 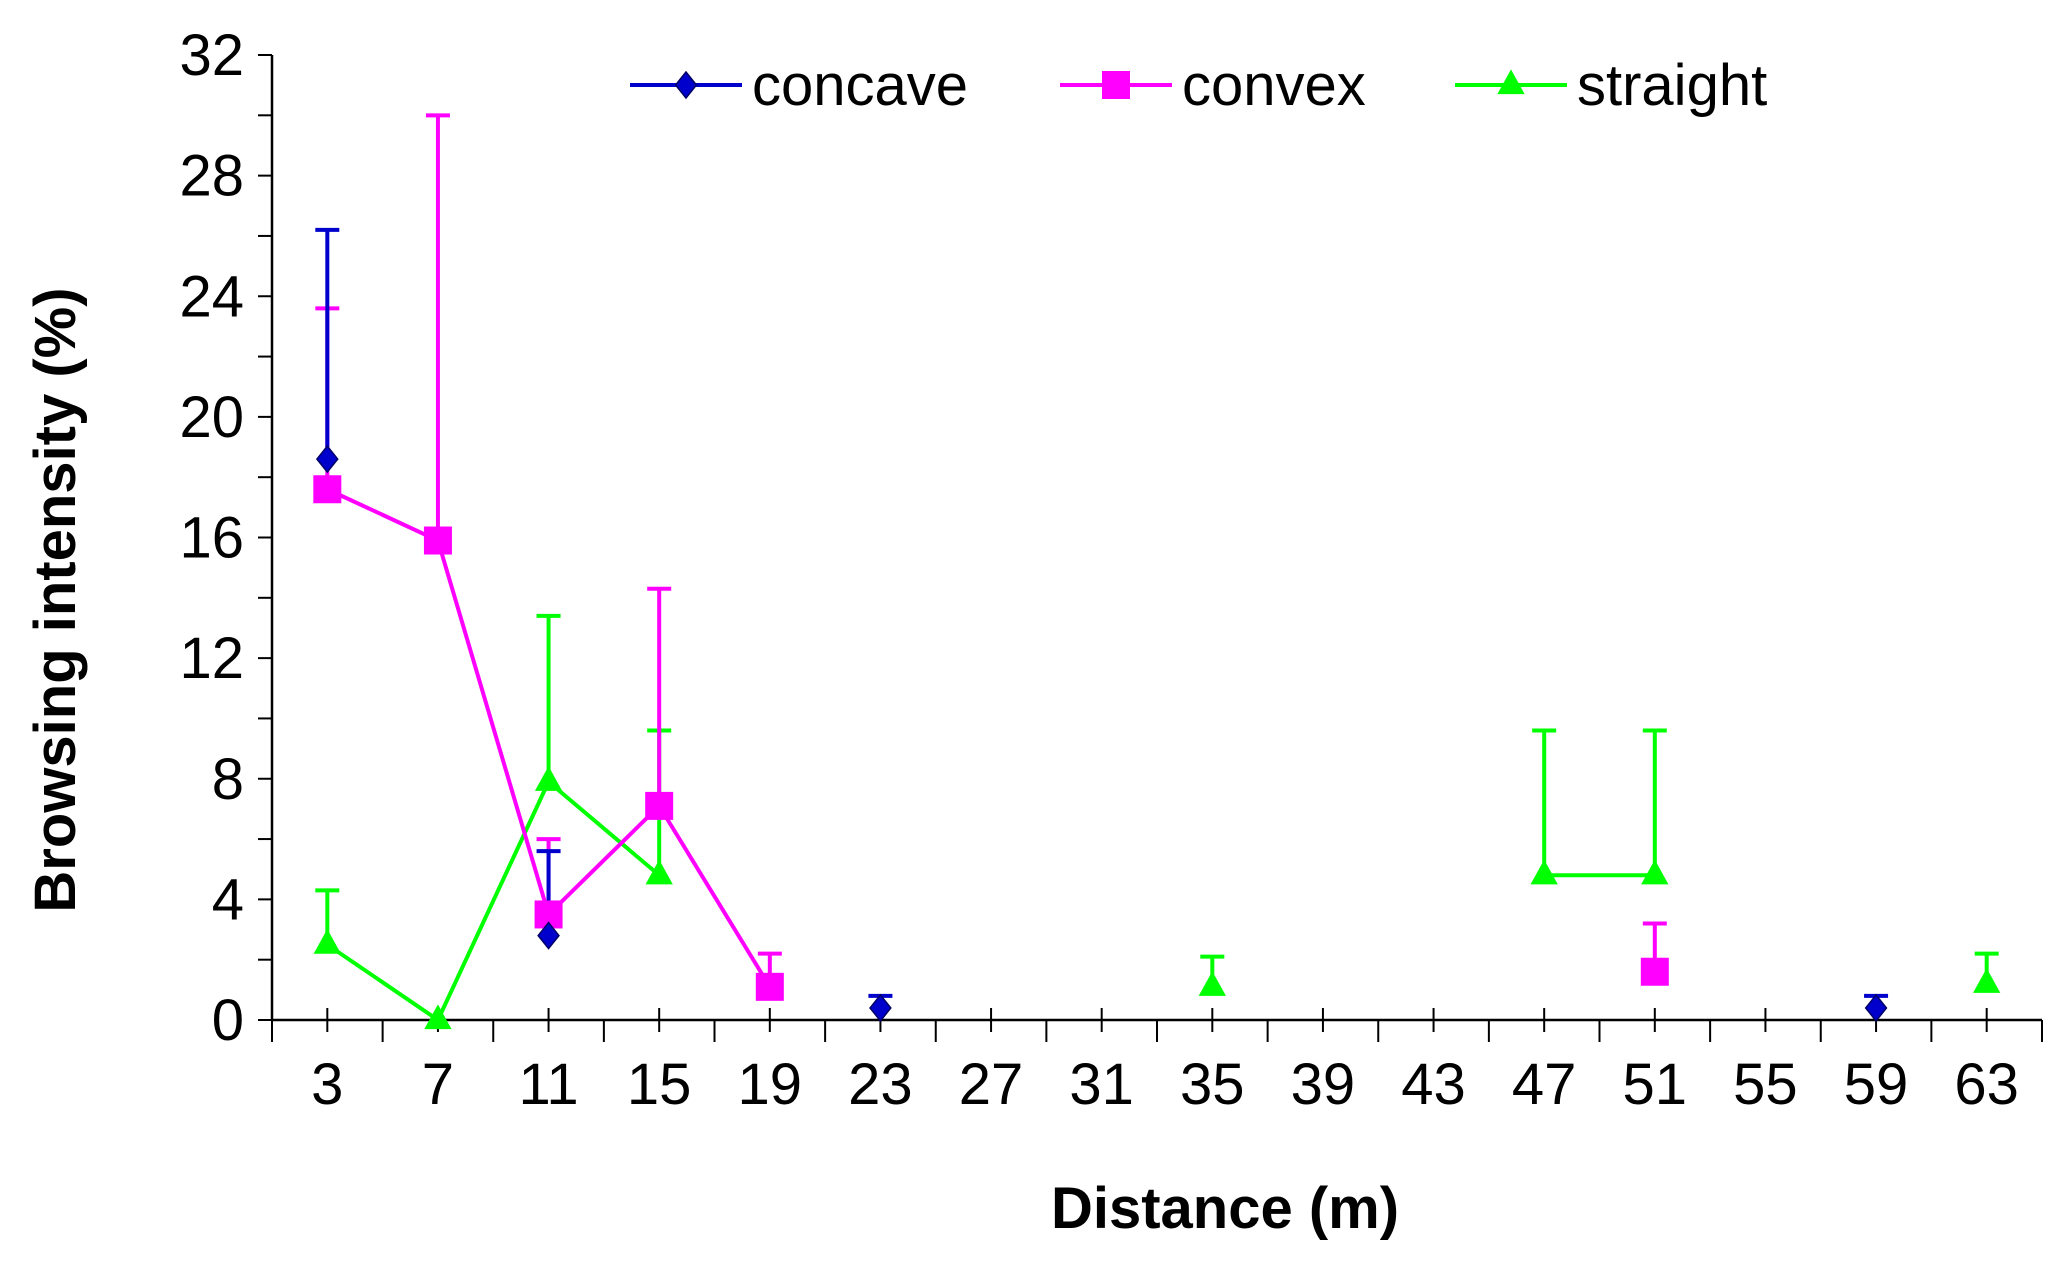 What do you see at coordinates (228, 1020) in the screenshot?
I see `y-tick-label: 0` at bounding box center [228, 1020].